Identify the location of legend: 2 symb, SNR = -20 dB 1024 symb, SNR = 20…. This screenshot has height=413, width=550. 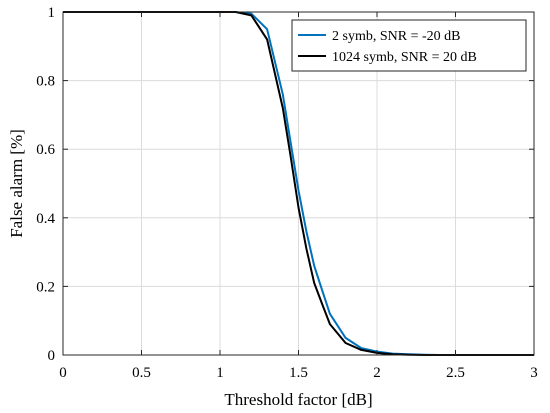
(409, 45).